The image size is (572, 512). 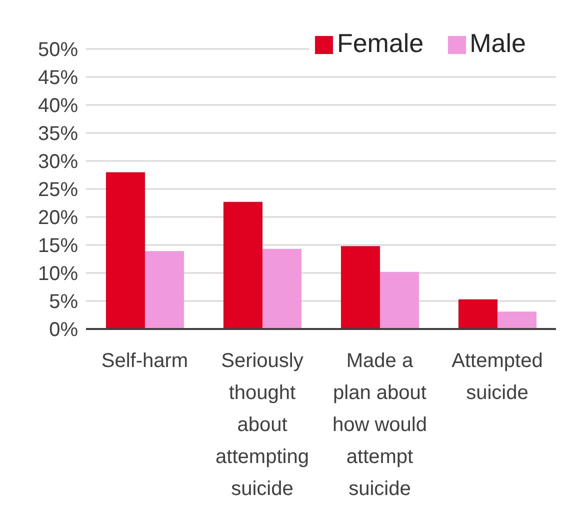 I want to click on y-tick-label: 20%, so click(x=58, y=218).